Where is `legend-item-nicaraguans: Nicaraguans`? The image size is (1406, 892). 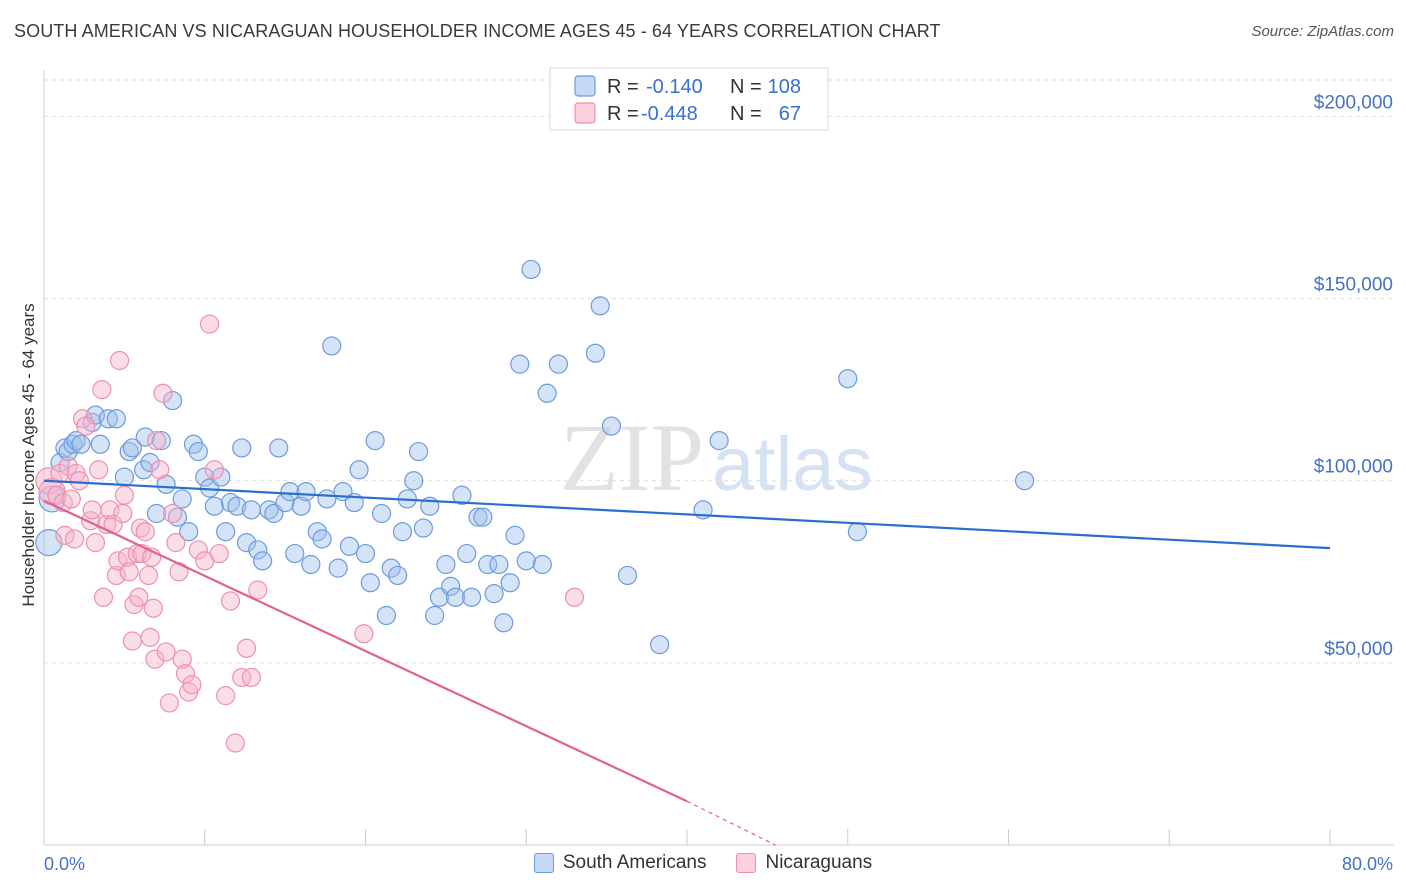 legend-item-nicaraguans: Nicaraguans is located at coordinates (804, 863).